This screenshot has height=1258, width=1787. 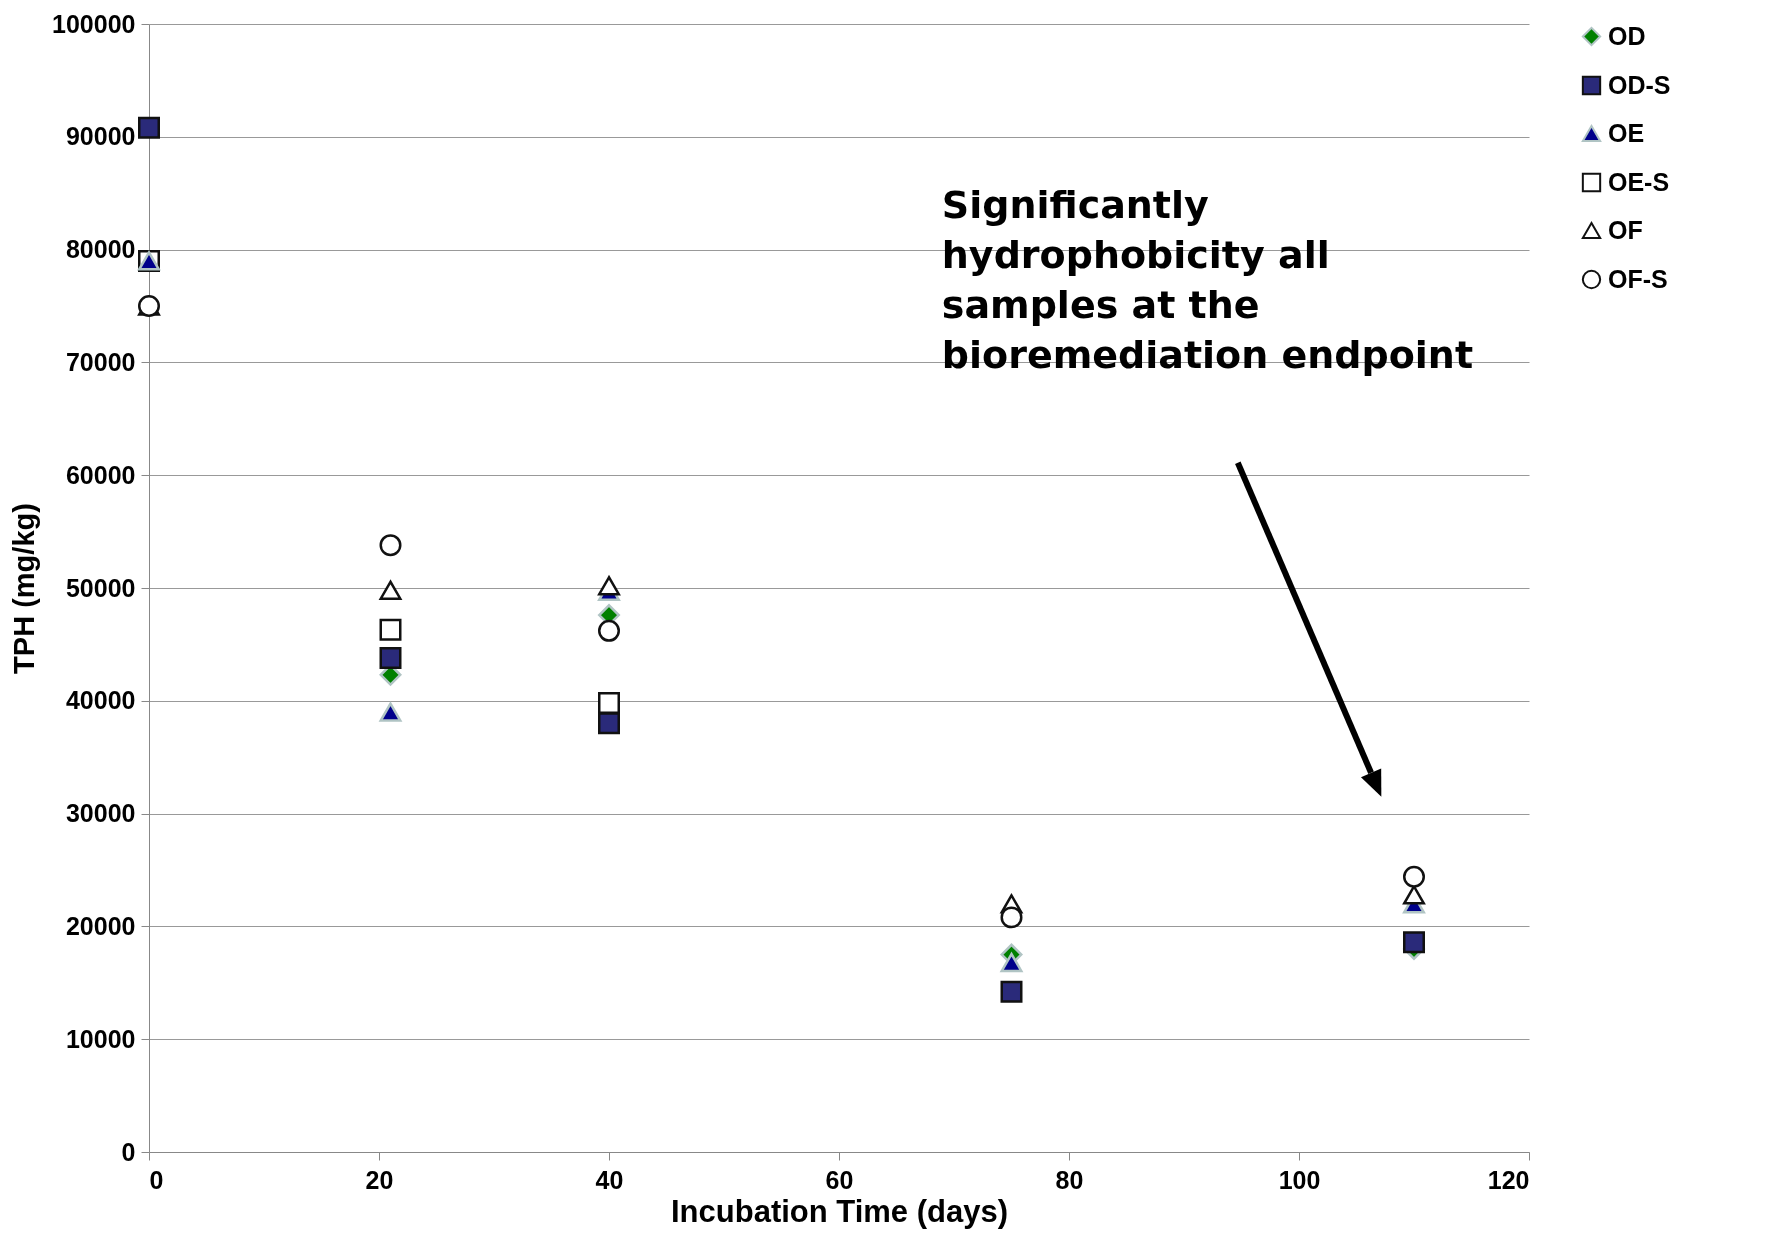 I want to click on x-tick-label: 120, so click(x=1508, y=1179).